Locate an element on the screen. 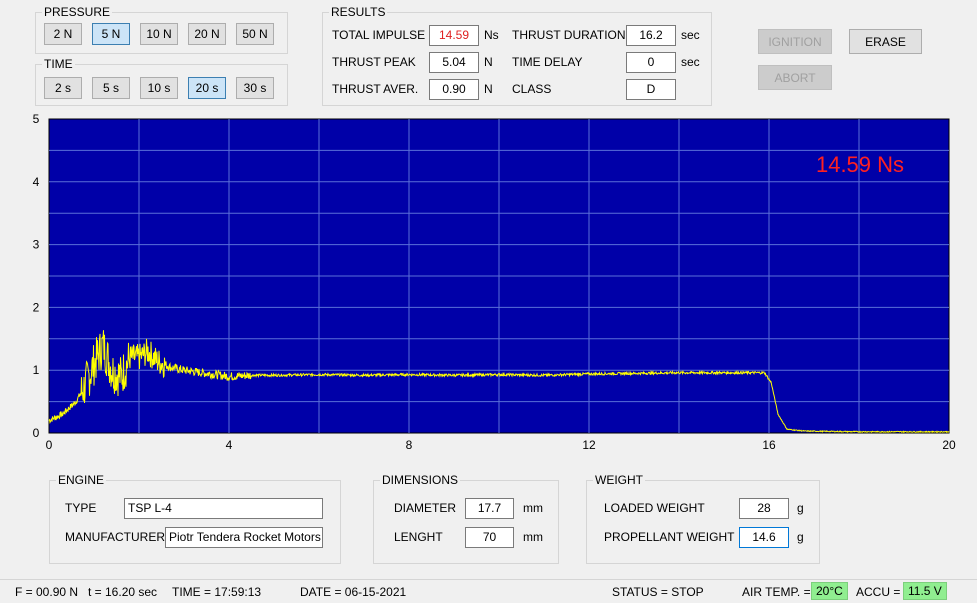 The width and height of the screenshot is (977, 603). status-date: DATE = 06-15-2021 is located at coordinates (353, 592).